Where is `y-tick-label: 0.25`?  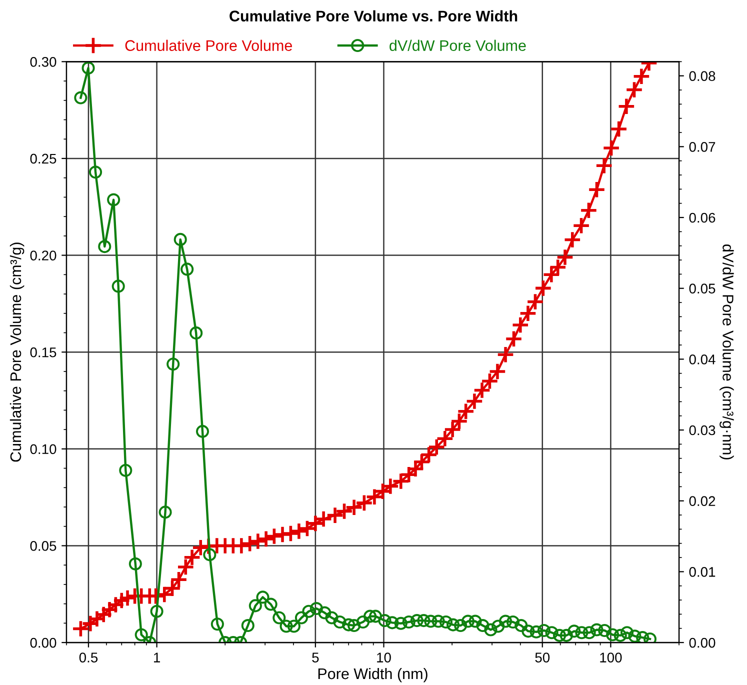 y-tick-label: 0.25 is located at coordinates (43, 159).